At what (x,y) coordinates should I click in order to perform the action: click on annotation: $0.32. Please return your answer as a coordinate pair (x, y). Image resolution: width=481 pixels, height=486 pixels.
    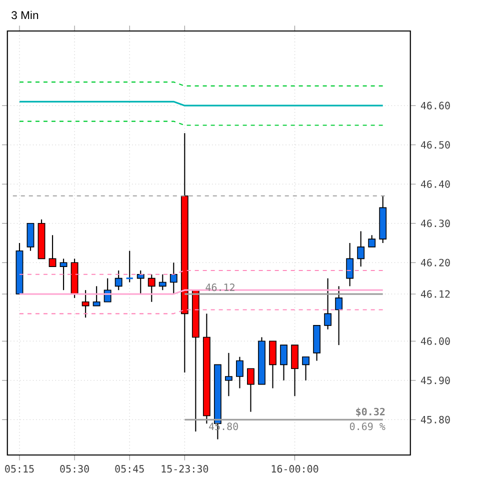
    Looking at the image, I should click on (370, 412).